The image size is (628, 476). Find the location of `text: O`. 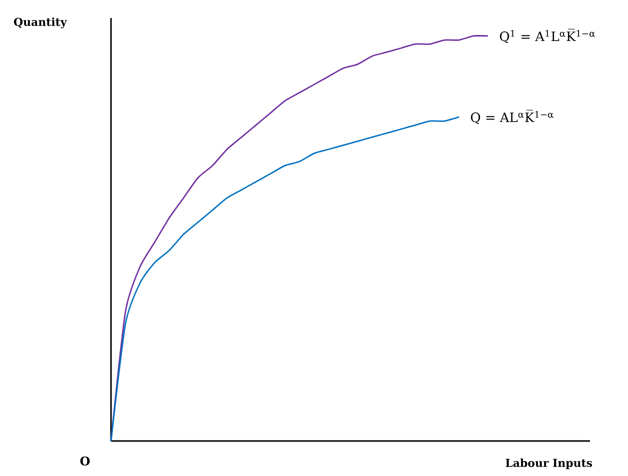

text: O is located at coordinates (85, 461).